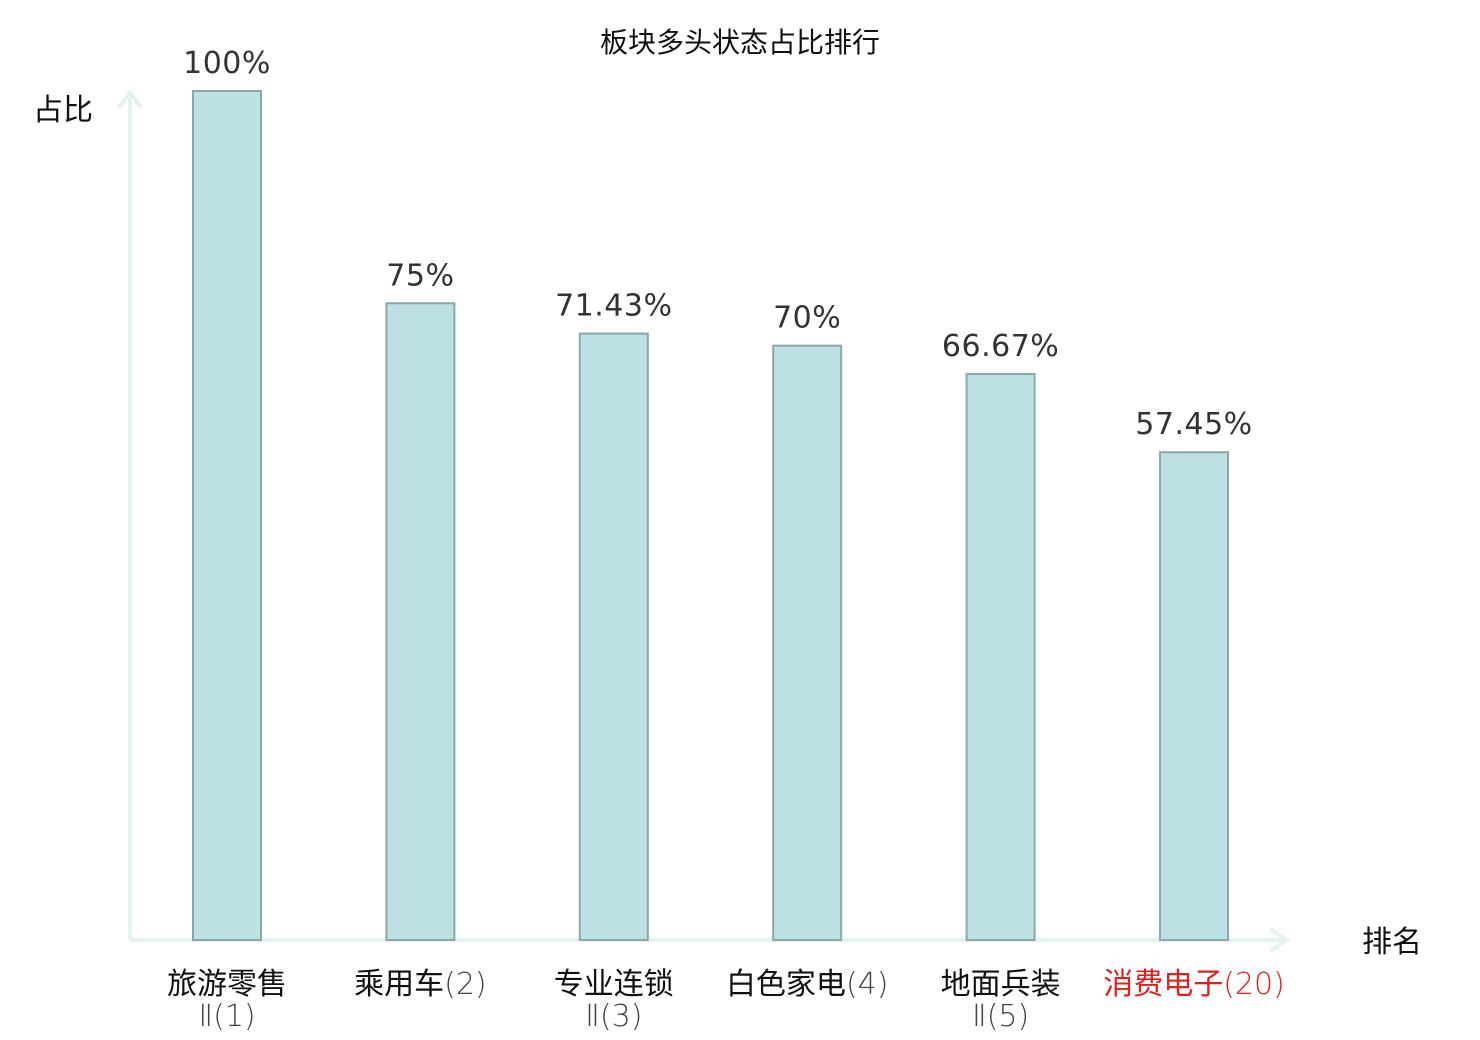 The height and width of the screenshot is (1040, 1480). Describe the element at coordinates (1001, 984) in the screenshot. I see `category-label: 地面兵装` at that location.